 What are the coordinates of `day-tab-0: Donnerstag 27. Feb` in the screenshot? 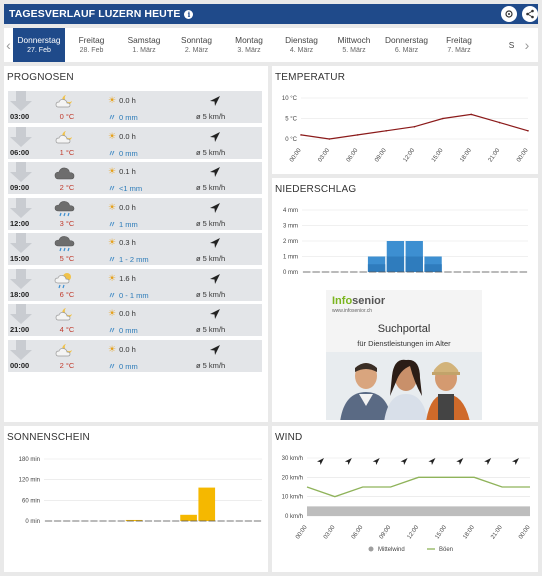 It's located at (39, 45).